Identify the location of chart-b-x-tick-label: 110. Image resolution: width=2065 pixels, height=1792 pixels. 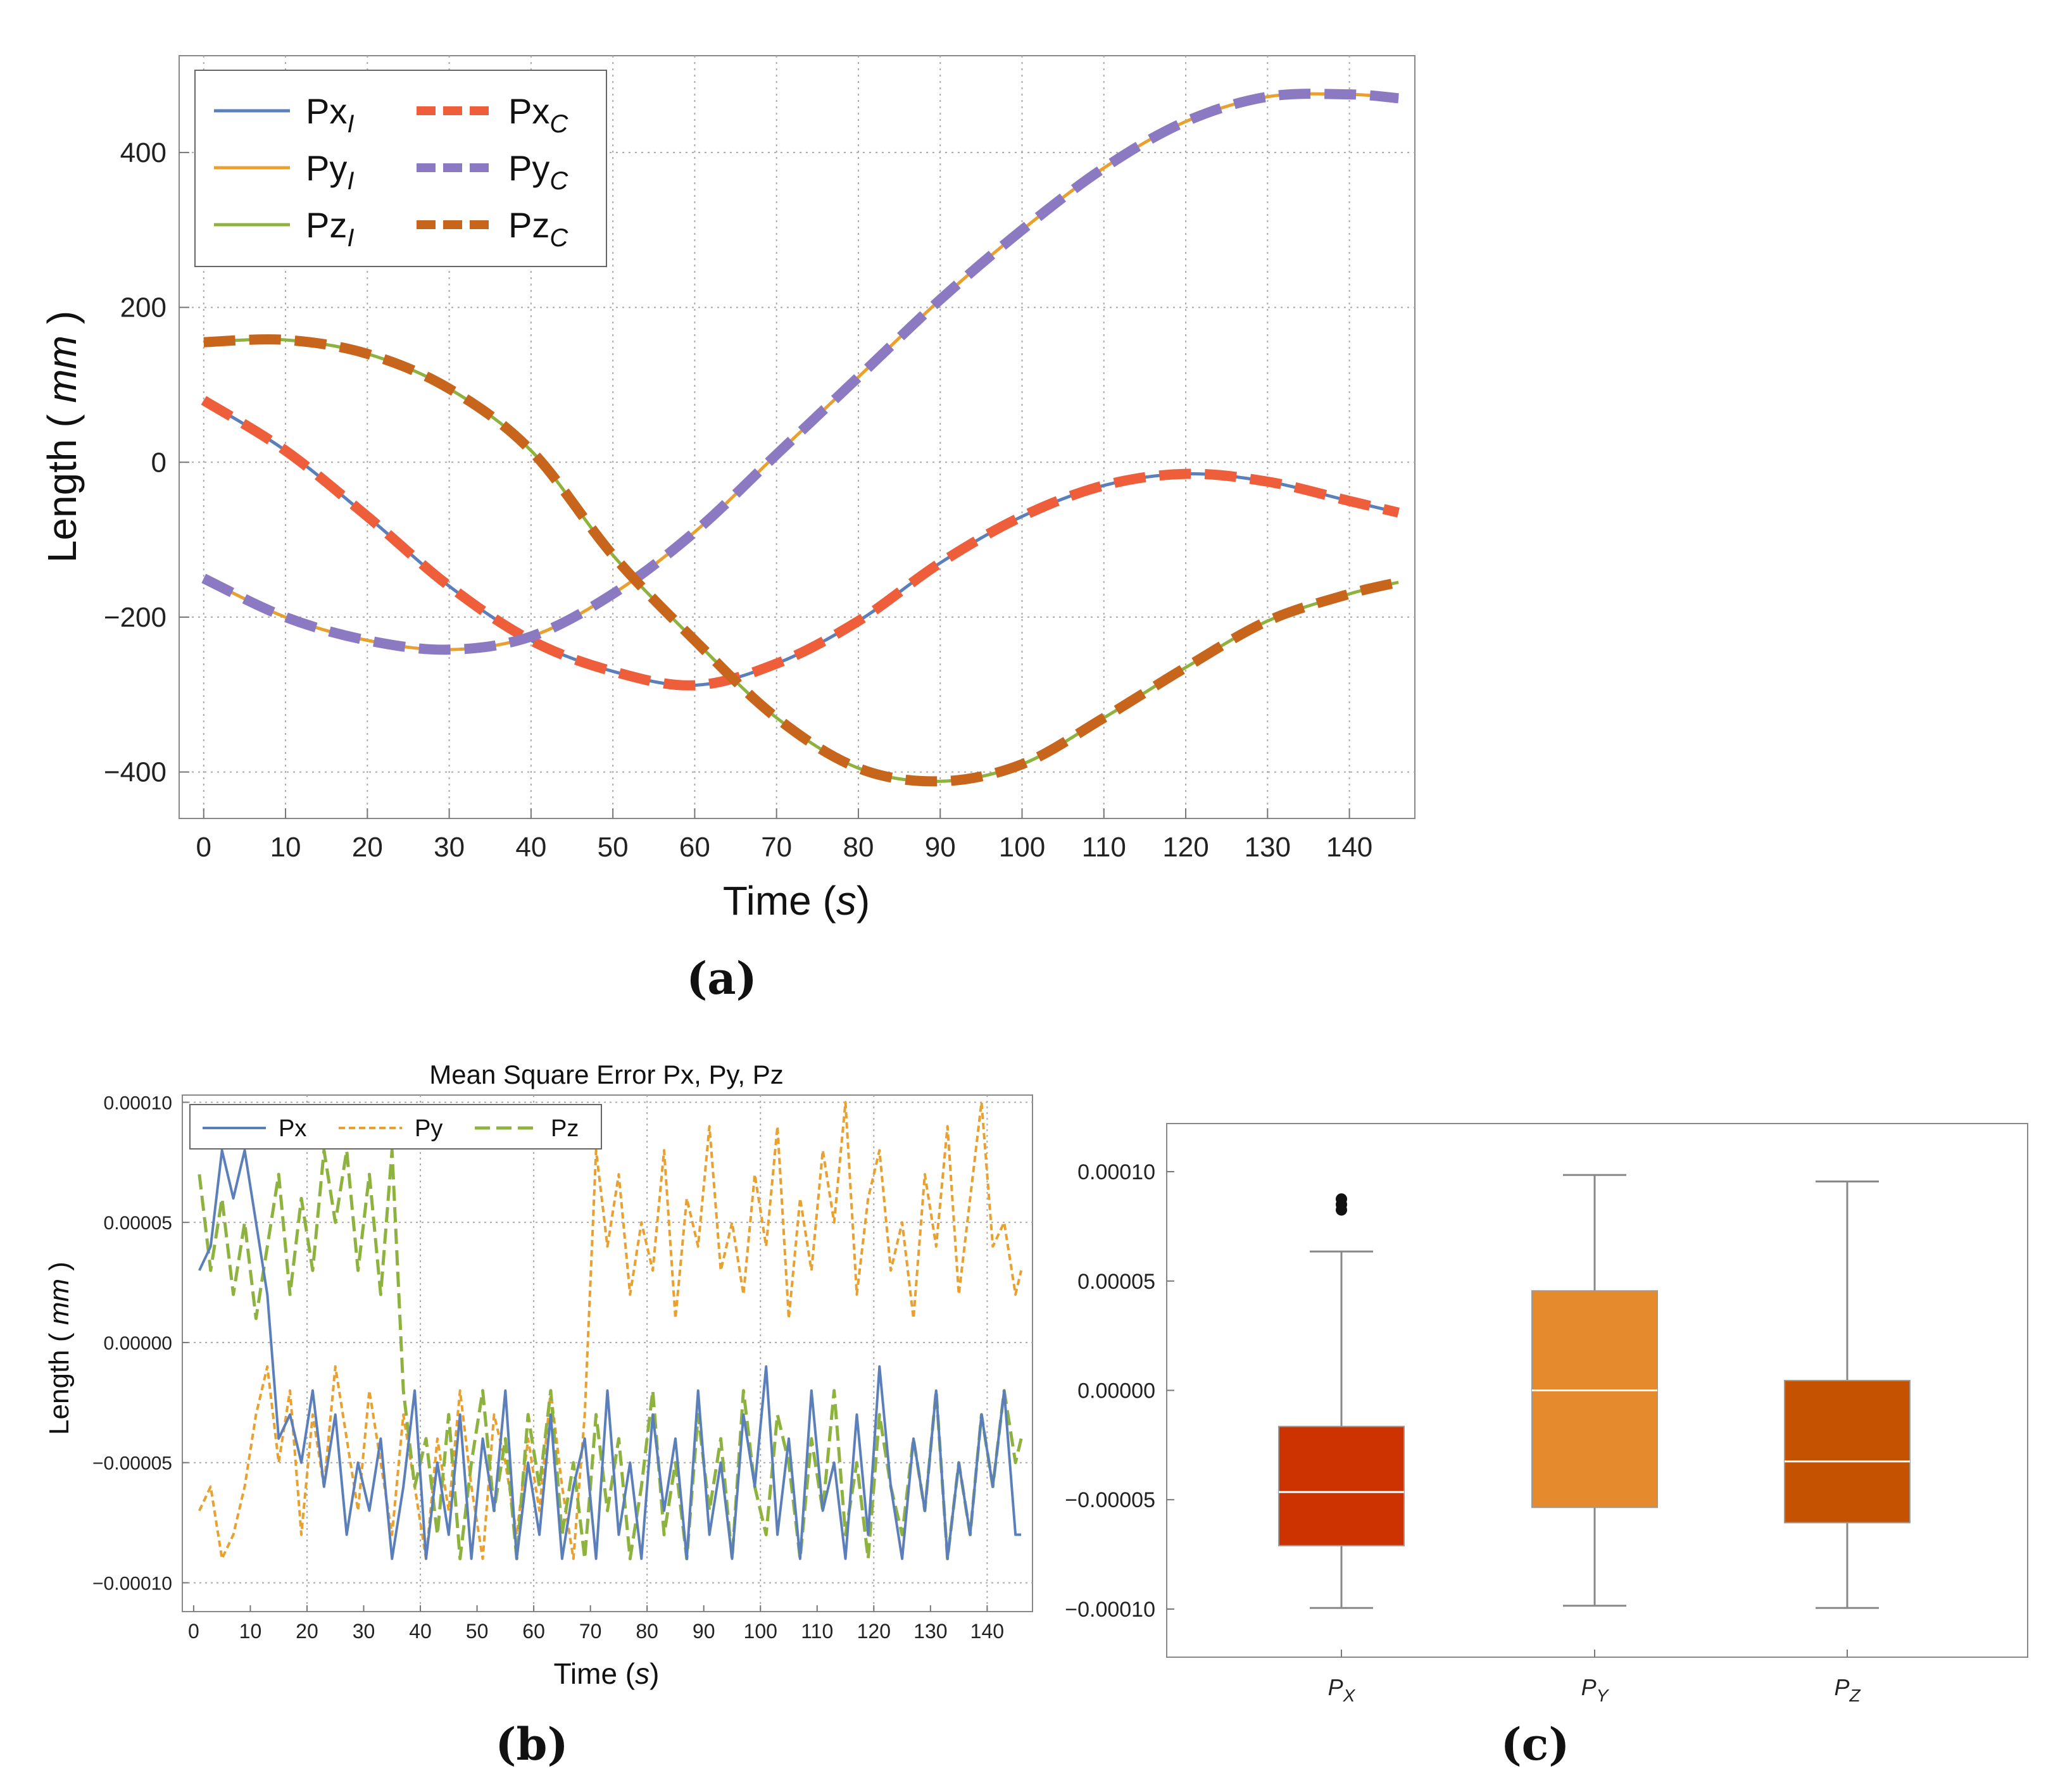
(817, 1632).